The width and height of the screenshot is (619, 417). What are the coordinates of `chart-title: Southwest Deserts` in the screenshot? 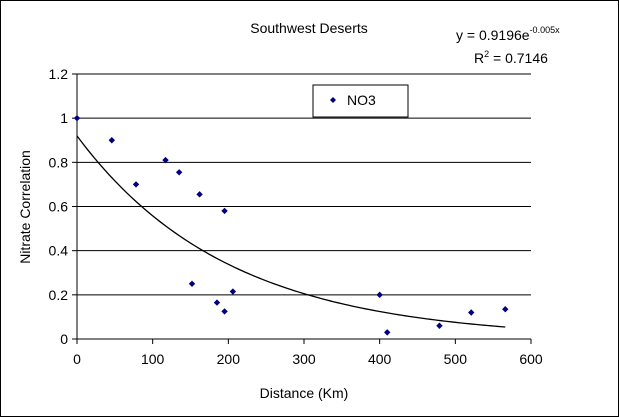 It's located at (309, 28).